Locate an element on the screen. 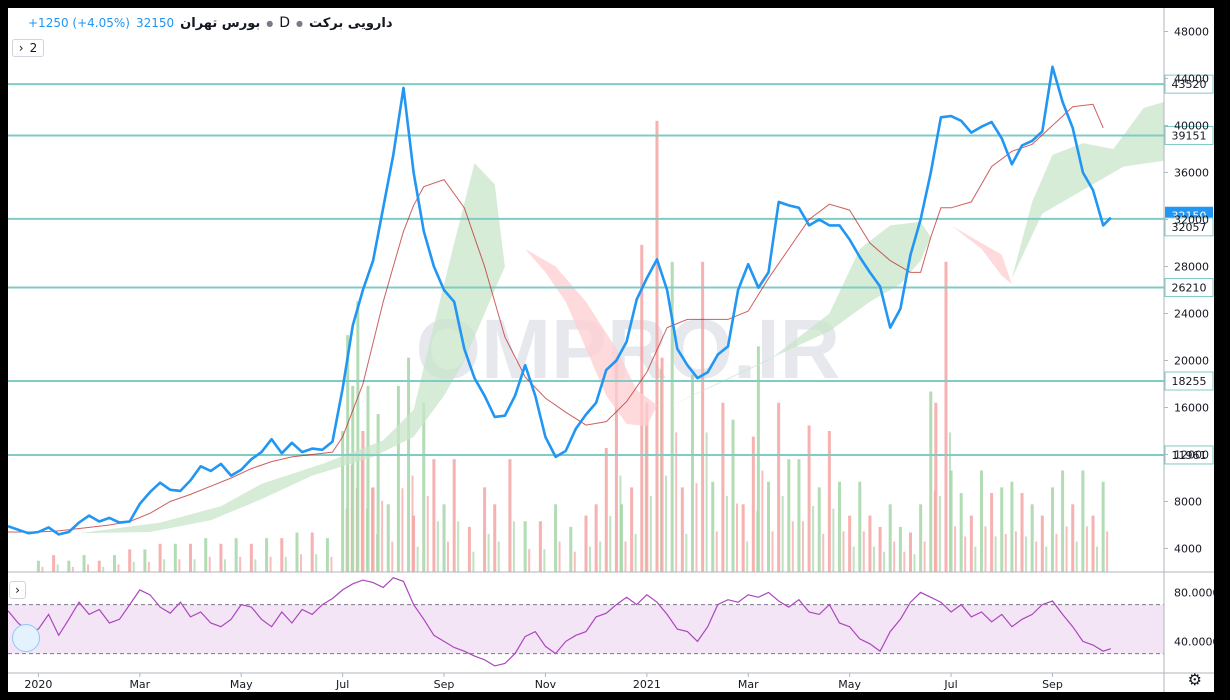  rsi-tick-label: 40.0000 is located at coordinates (1194, 641).